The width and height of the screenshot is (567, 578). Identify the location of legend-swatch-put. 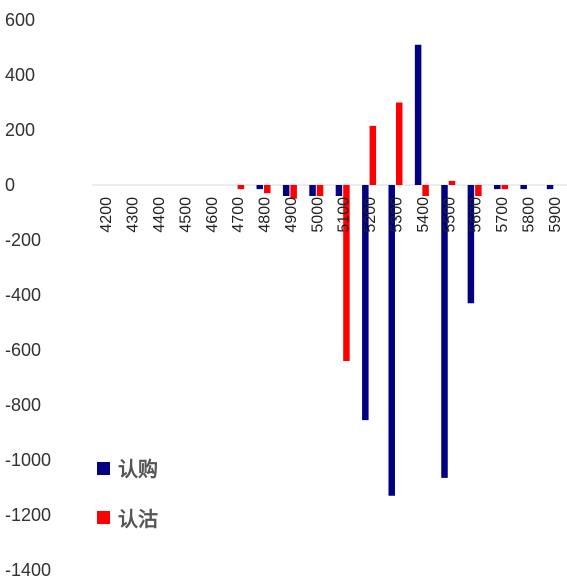
(103, 517).